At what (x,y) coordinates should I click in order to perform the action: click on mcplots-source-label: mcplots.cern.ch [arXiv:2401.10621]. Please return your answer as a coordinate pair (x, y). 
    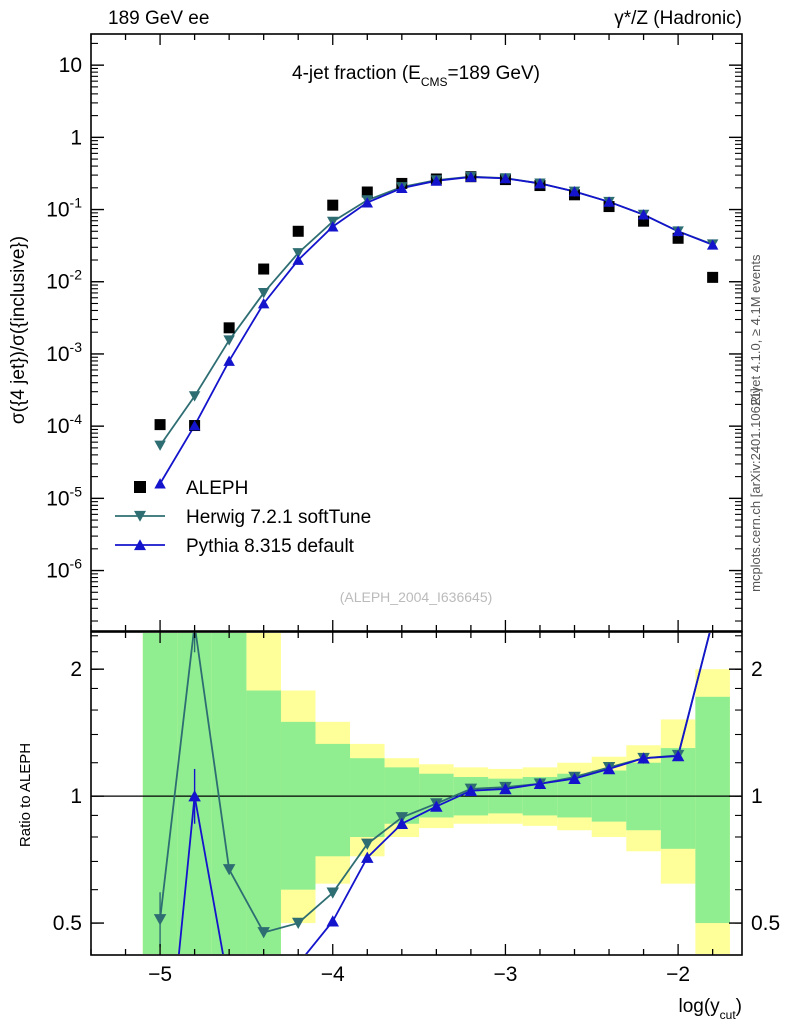
    Looking at the image, I should click on (755, 490).